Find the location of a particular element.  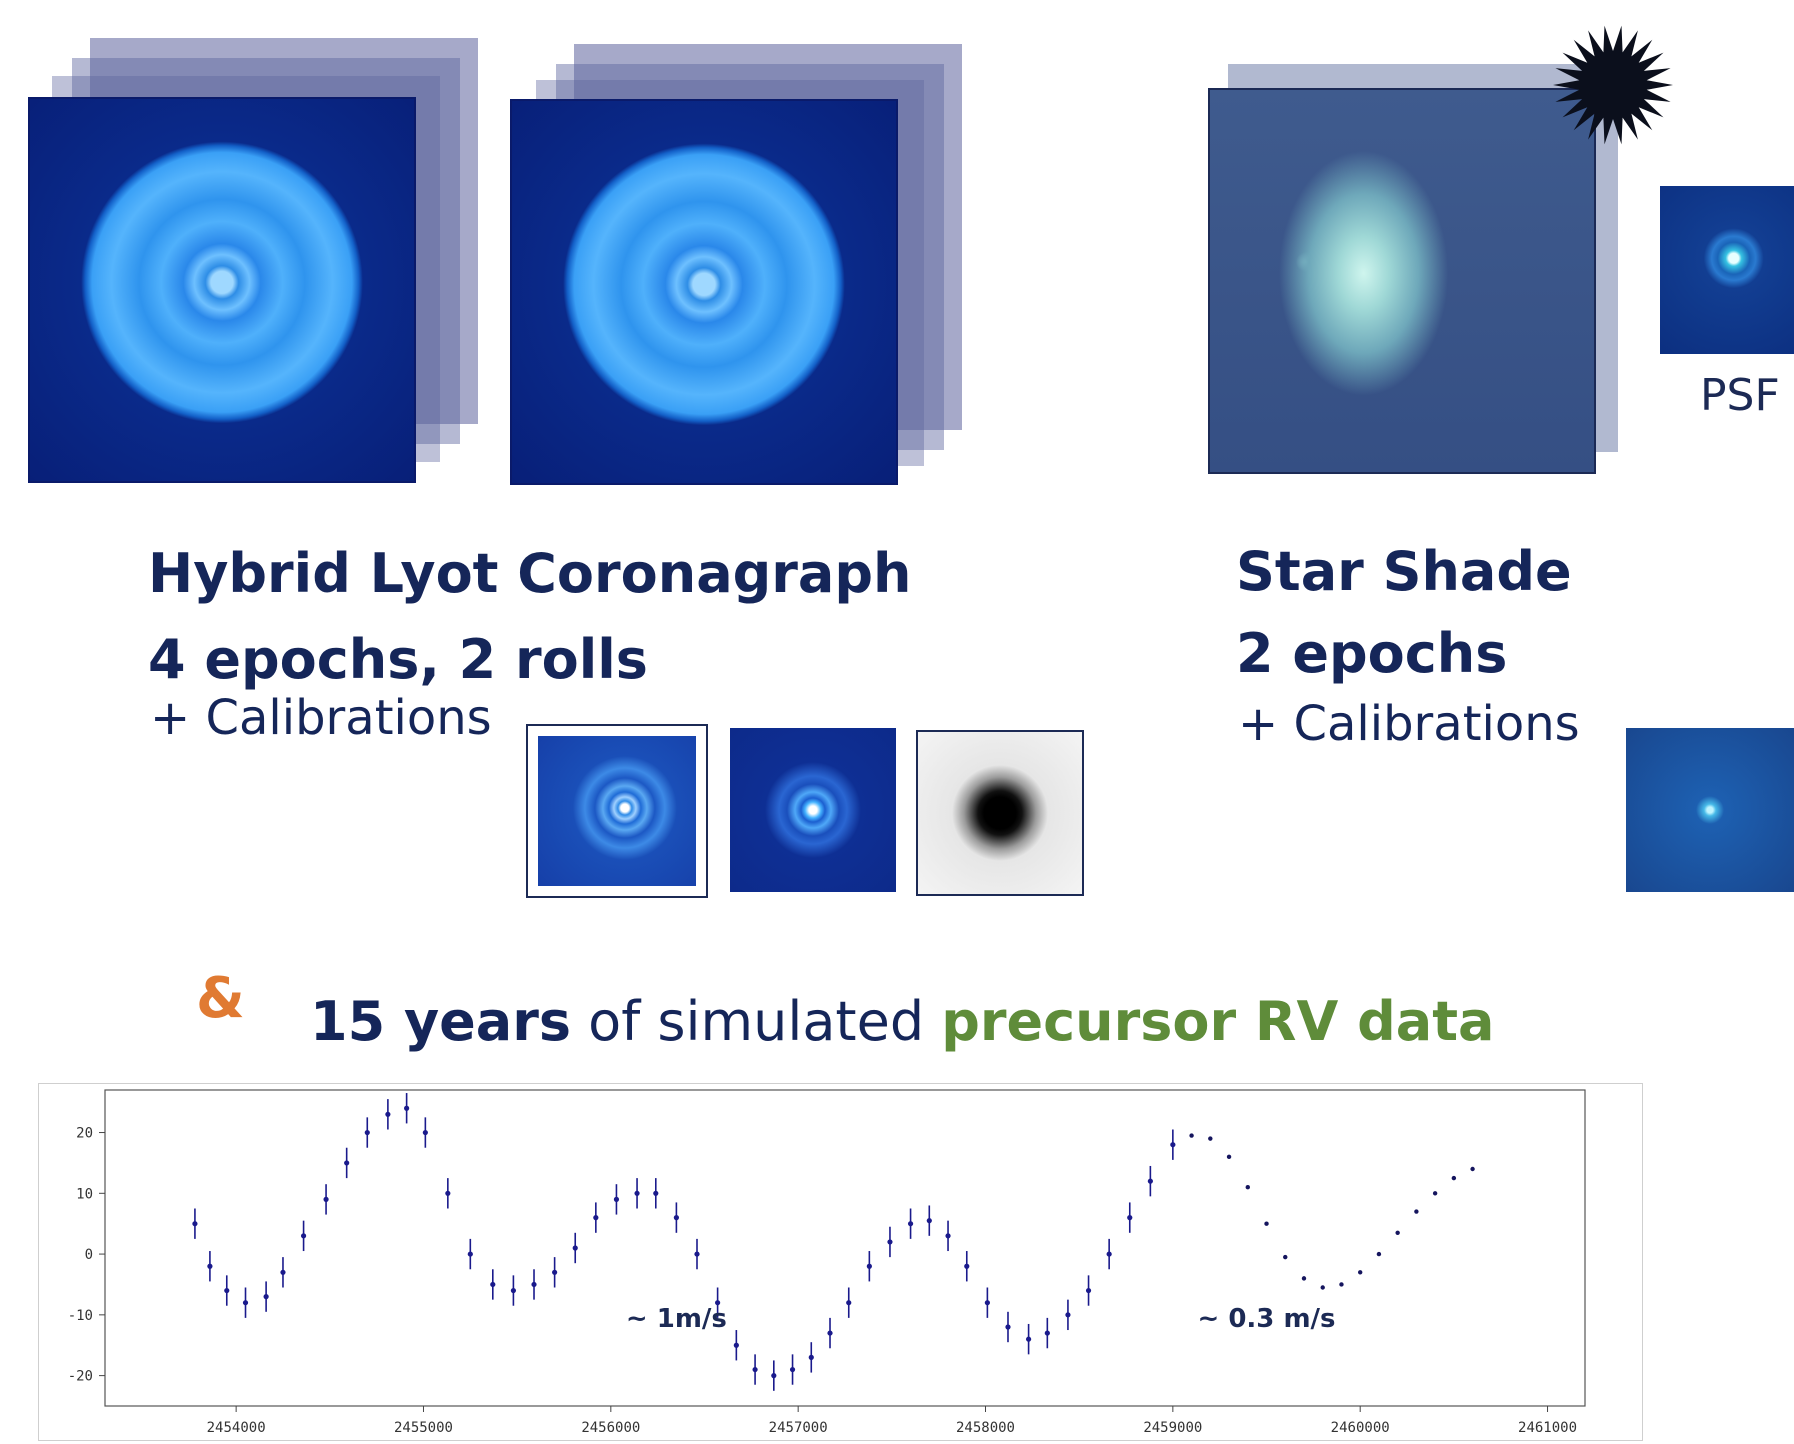

ampersand: & is located at coordinates (220, 998).